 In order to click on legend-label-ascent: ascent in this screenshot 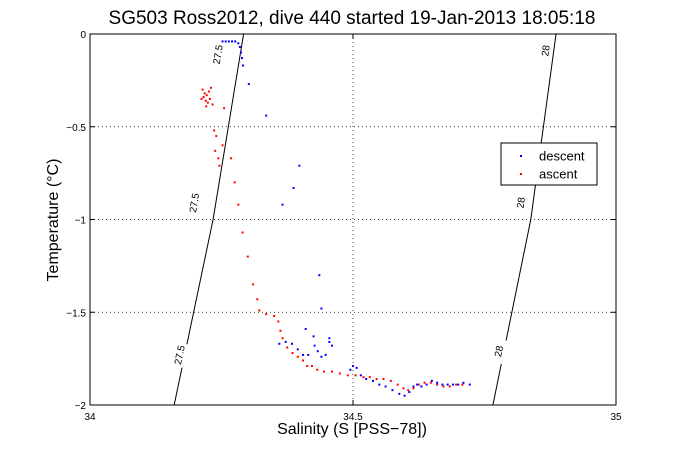, I will do `click(558, 174)`.